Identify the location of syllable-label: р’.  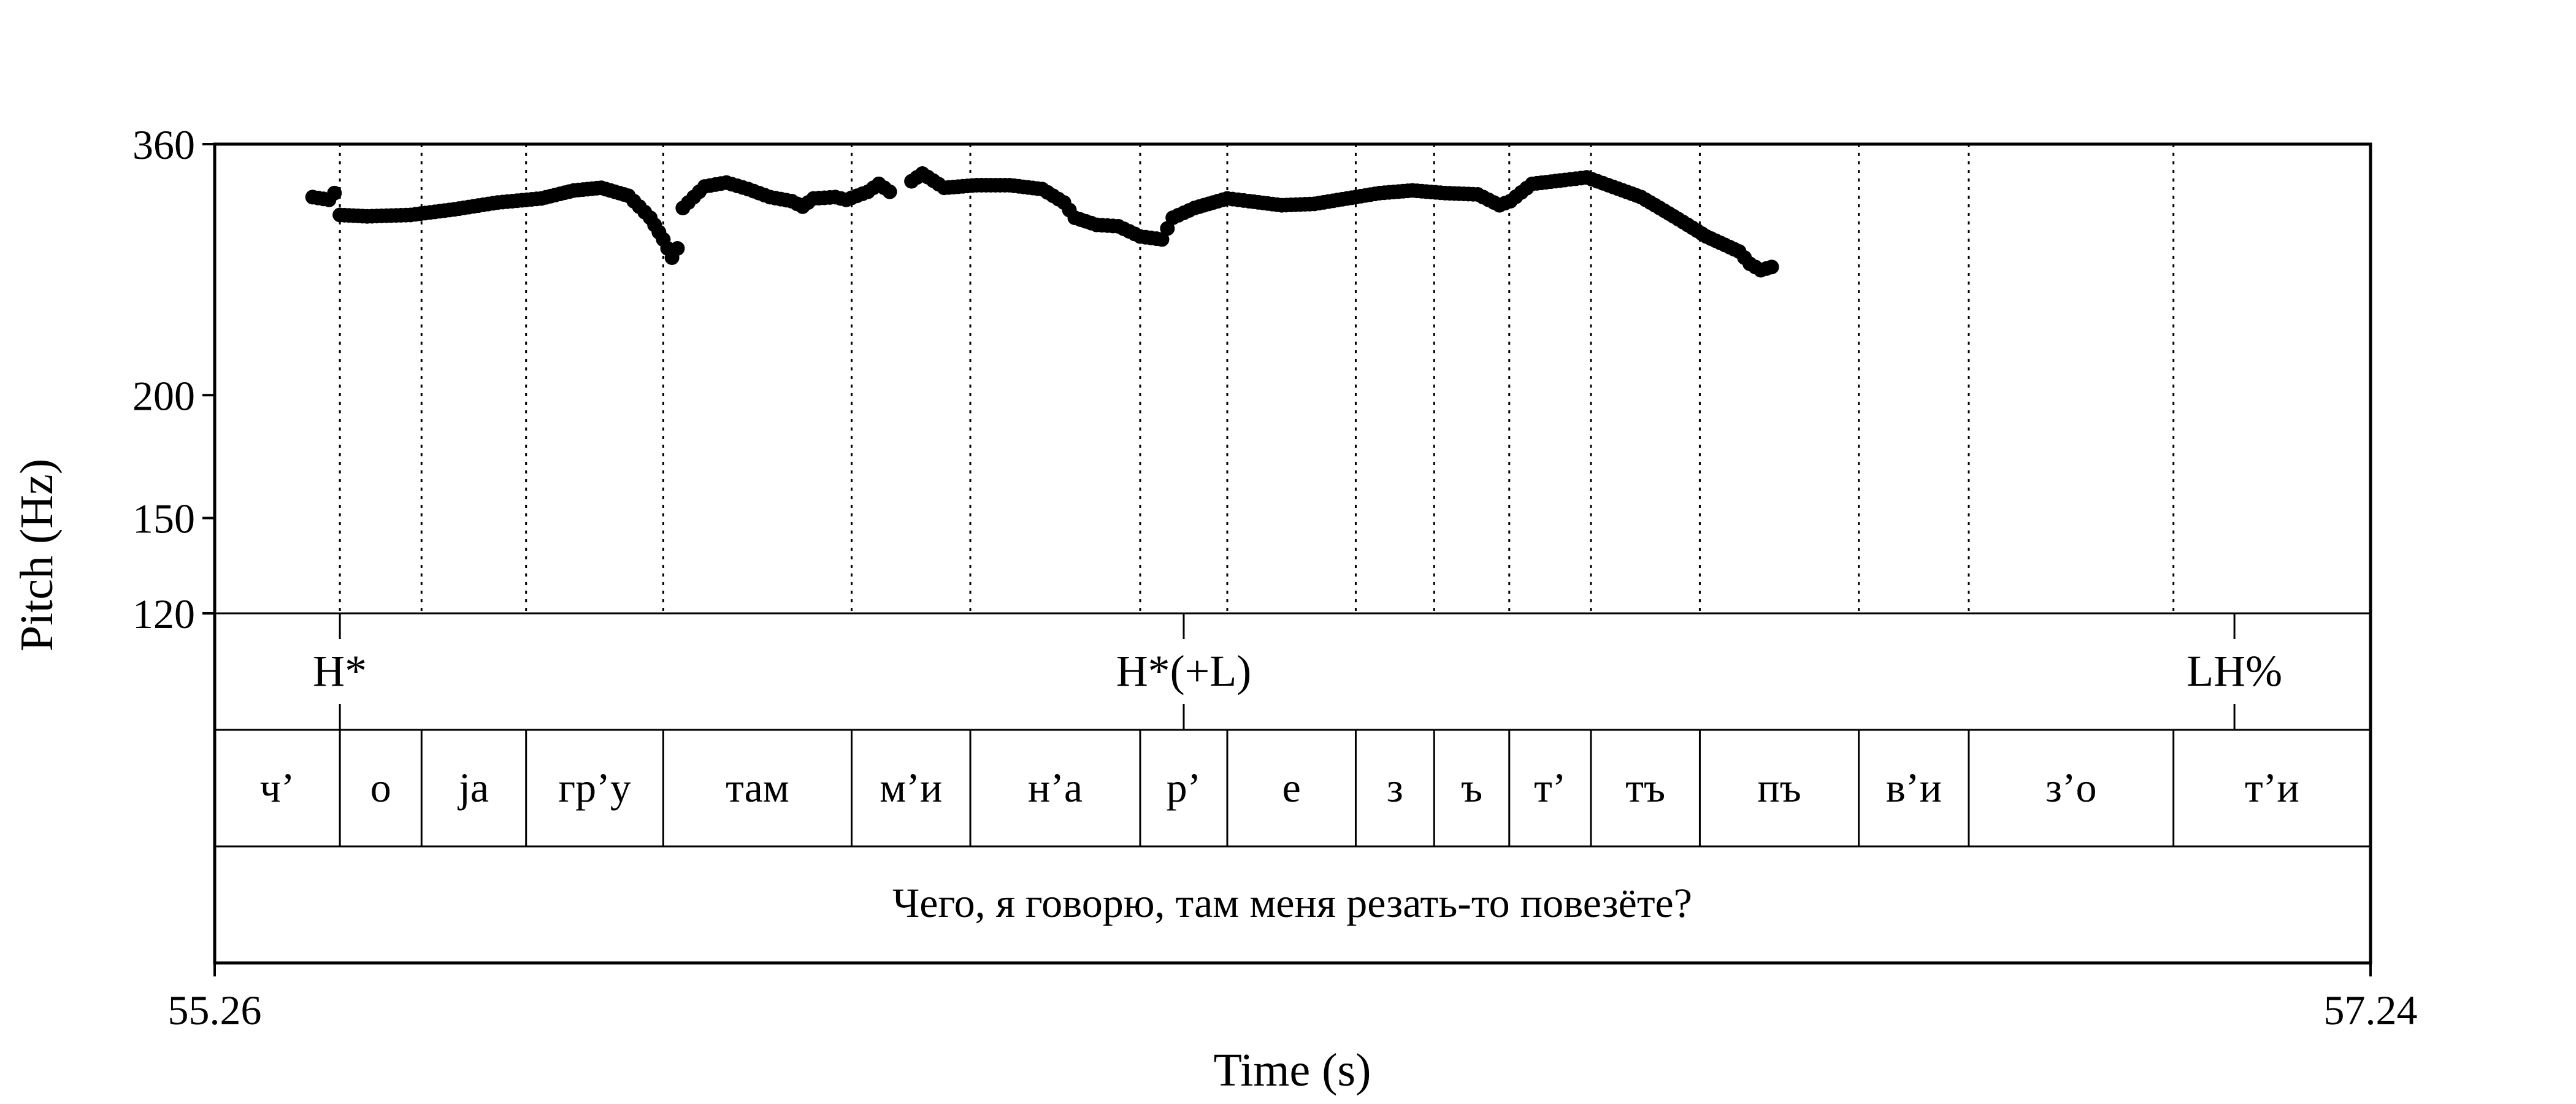
(1184, 787).